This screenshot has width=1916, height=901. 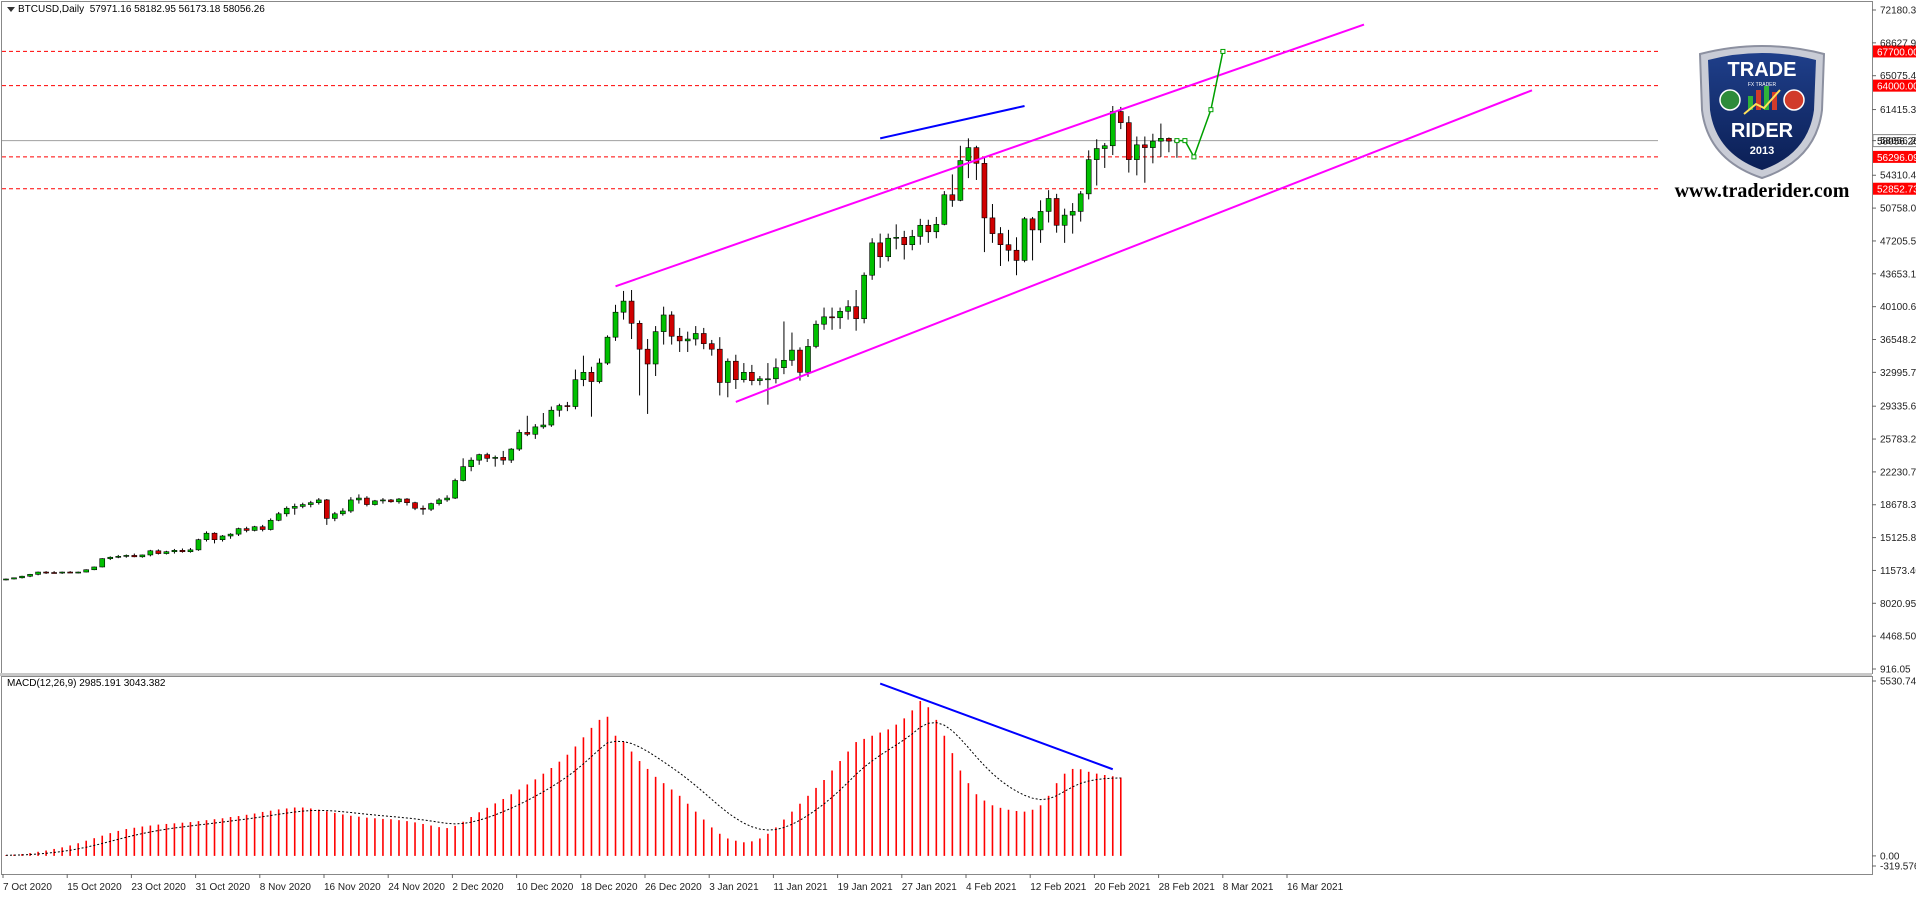 What do you see at coordinates (1898, 274) in the screenshot?
I see `price-axis-label: 43653.10` at bounding box center [1898, 274].